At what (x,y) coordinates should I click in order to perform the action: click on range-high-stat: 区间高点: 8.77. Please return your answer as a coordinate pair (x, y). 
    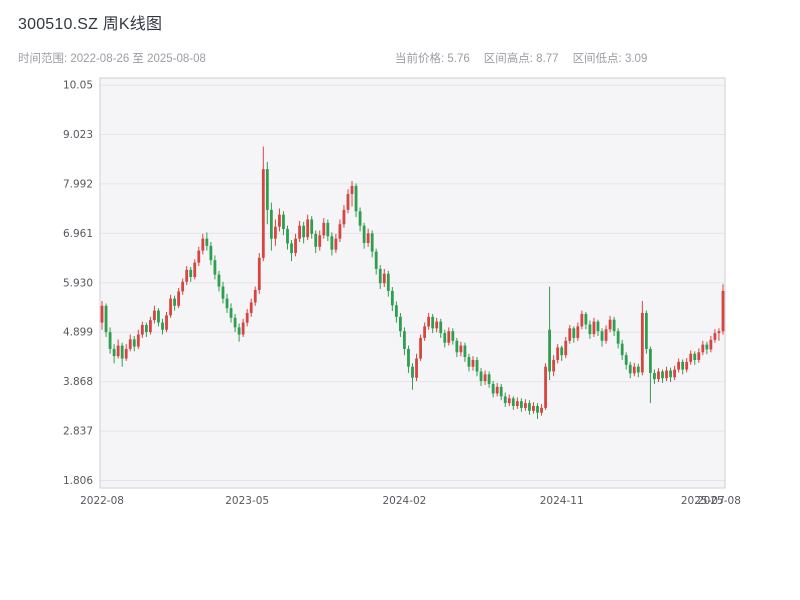
    Looking at the image, I should click on (521, 59).